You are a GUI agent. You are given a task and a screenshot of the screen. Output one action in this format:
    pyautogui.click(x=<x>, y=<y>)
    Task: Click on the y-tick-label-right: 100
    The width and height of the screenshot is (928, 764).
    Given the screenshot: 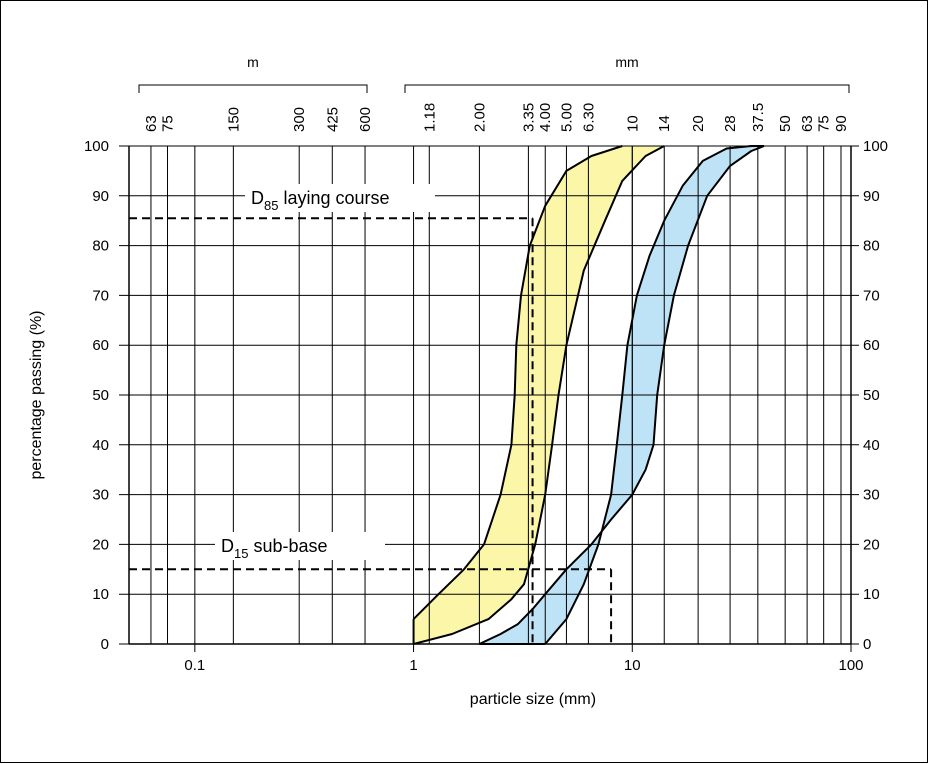 What is the action you would take?
    pyautogui.click(x=875, y=146)
    